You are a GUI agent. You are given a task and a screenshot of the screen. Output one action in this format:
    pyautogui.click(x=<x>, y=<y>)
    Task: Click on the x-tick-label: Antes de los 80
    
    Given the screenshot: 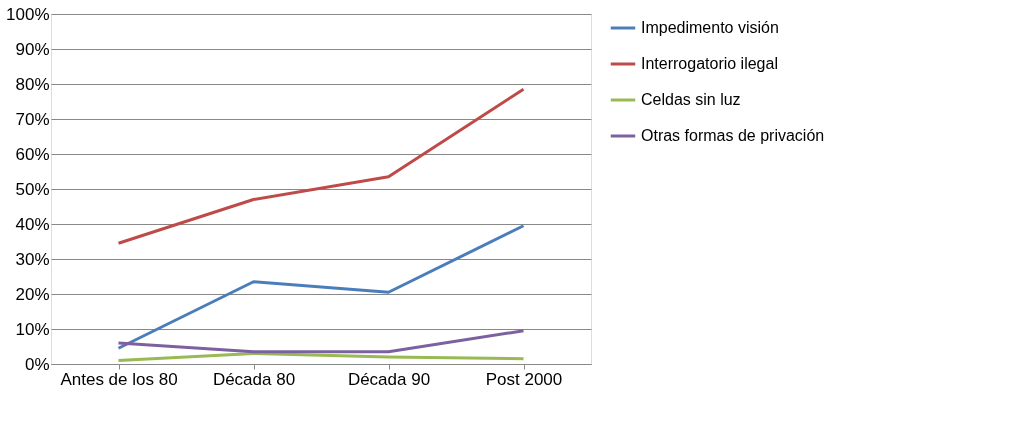 What is the action you would take?
    pyautogui.click(x=119, y=379)
    